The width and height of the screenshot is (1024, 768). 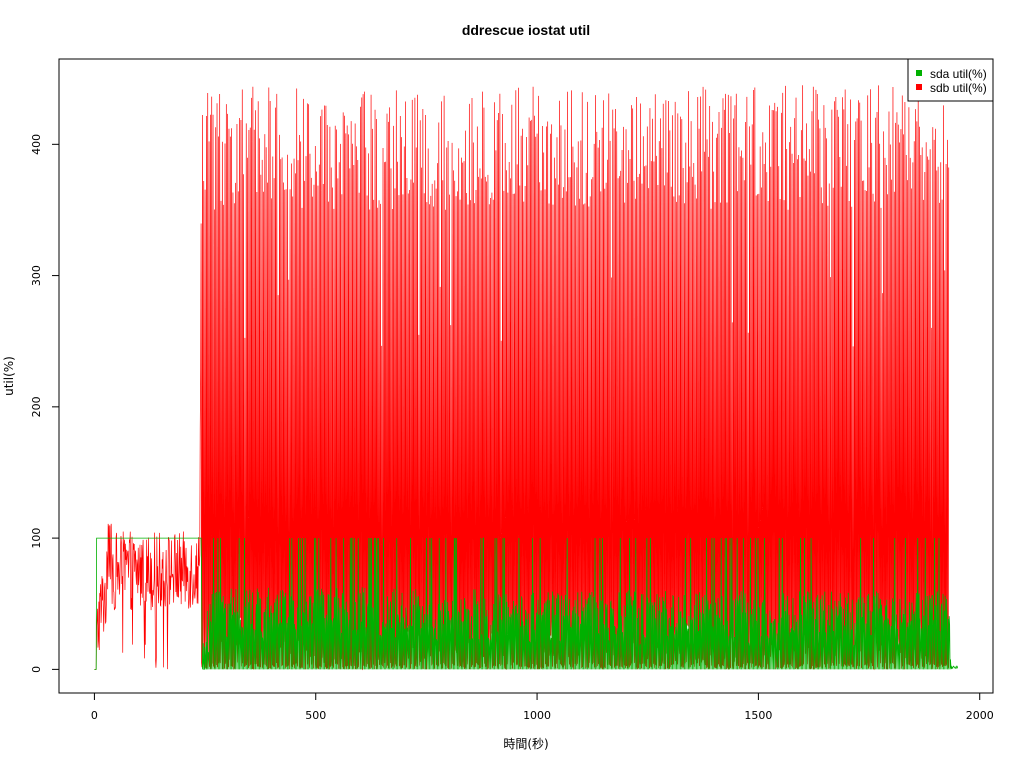 I want to click on legend-label-sda: sda util(%), so click(x=958, y=74).